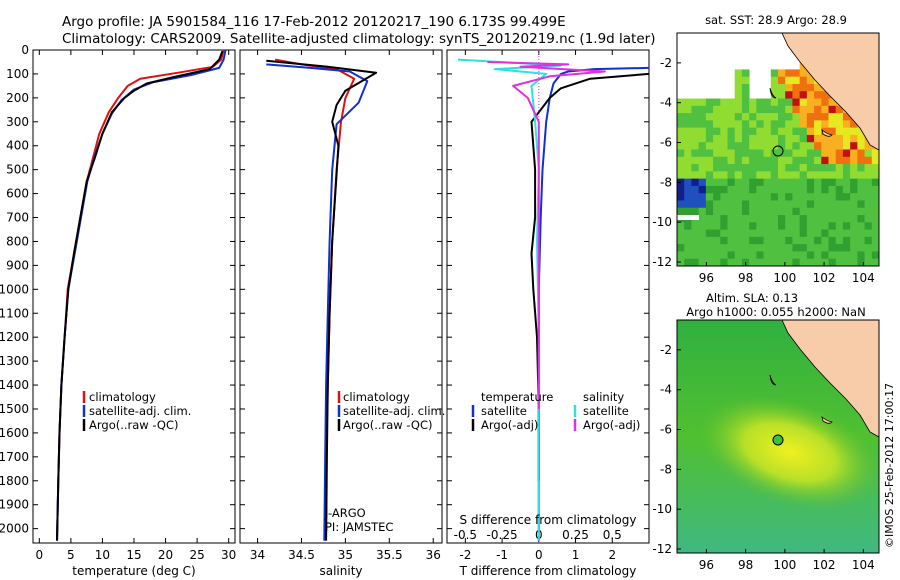  I want to click on y-tick-label: 1600, so click(14, 433).